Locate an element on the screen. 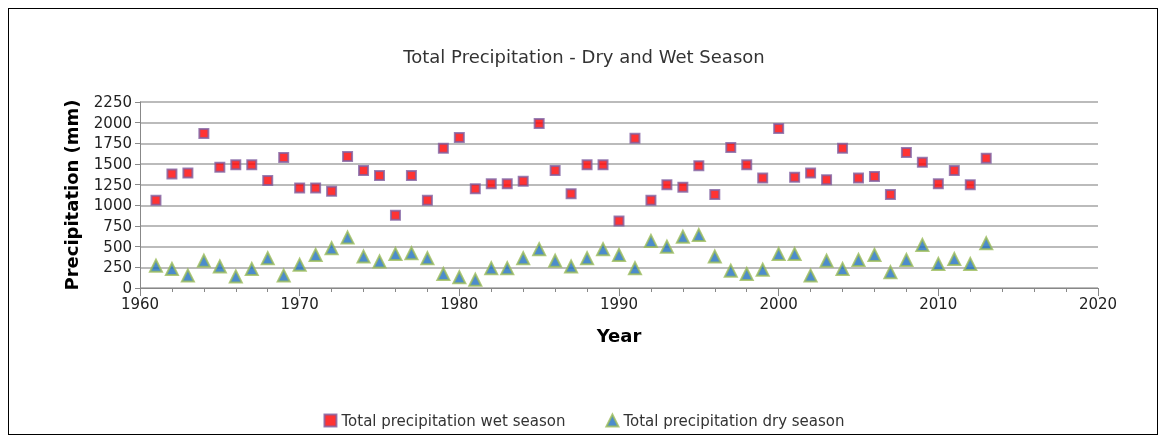 The image size is (1168, 445). chart-title: Total Precipitation - Dry and Wet Season is located at coordinates (583, 56).